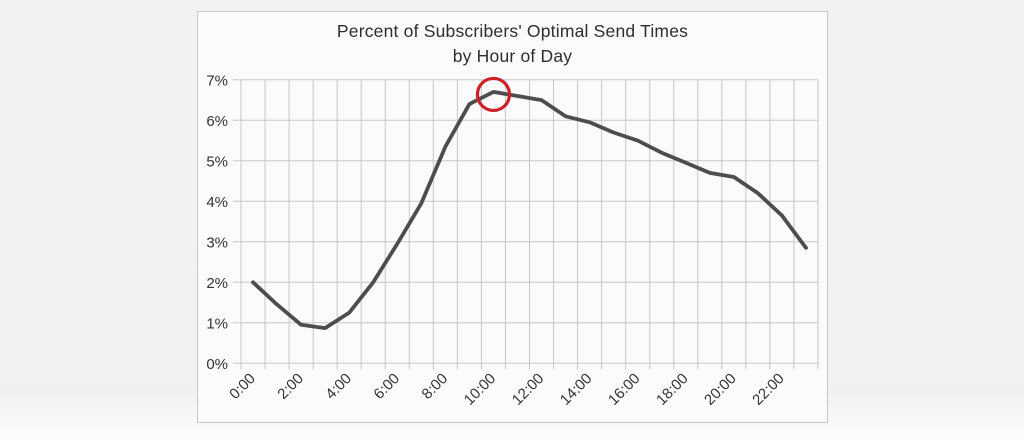 Image resolution: width=1024 pixels, height=440 pixels. Describe the element at coordinates (480, 389) in the screenshot. I see `x-axis-label: 10:00` at that location.